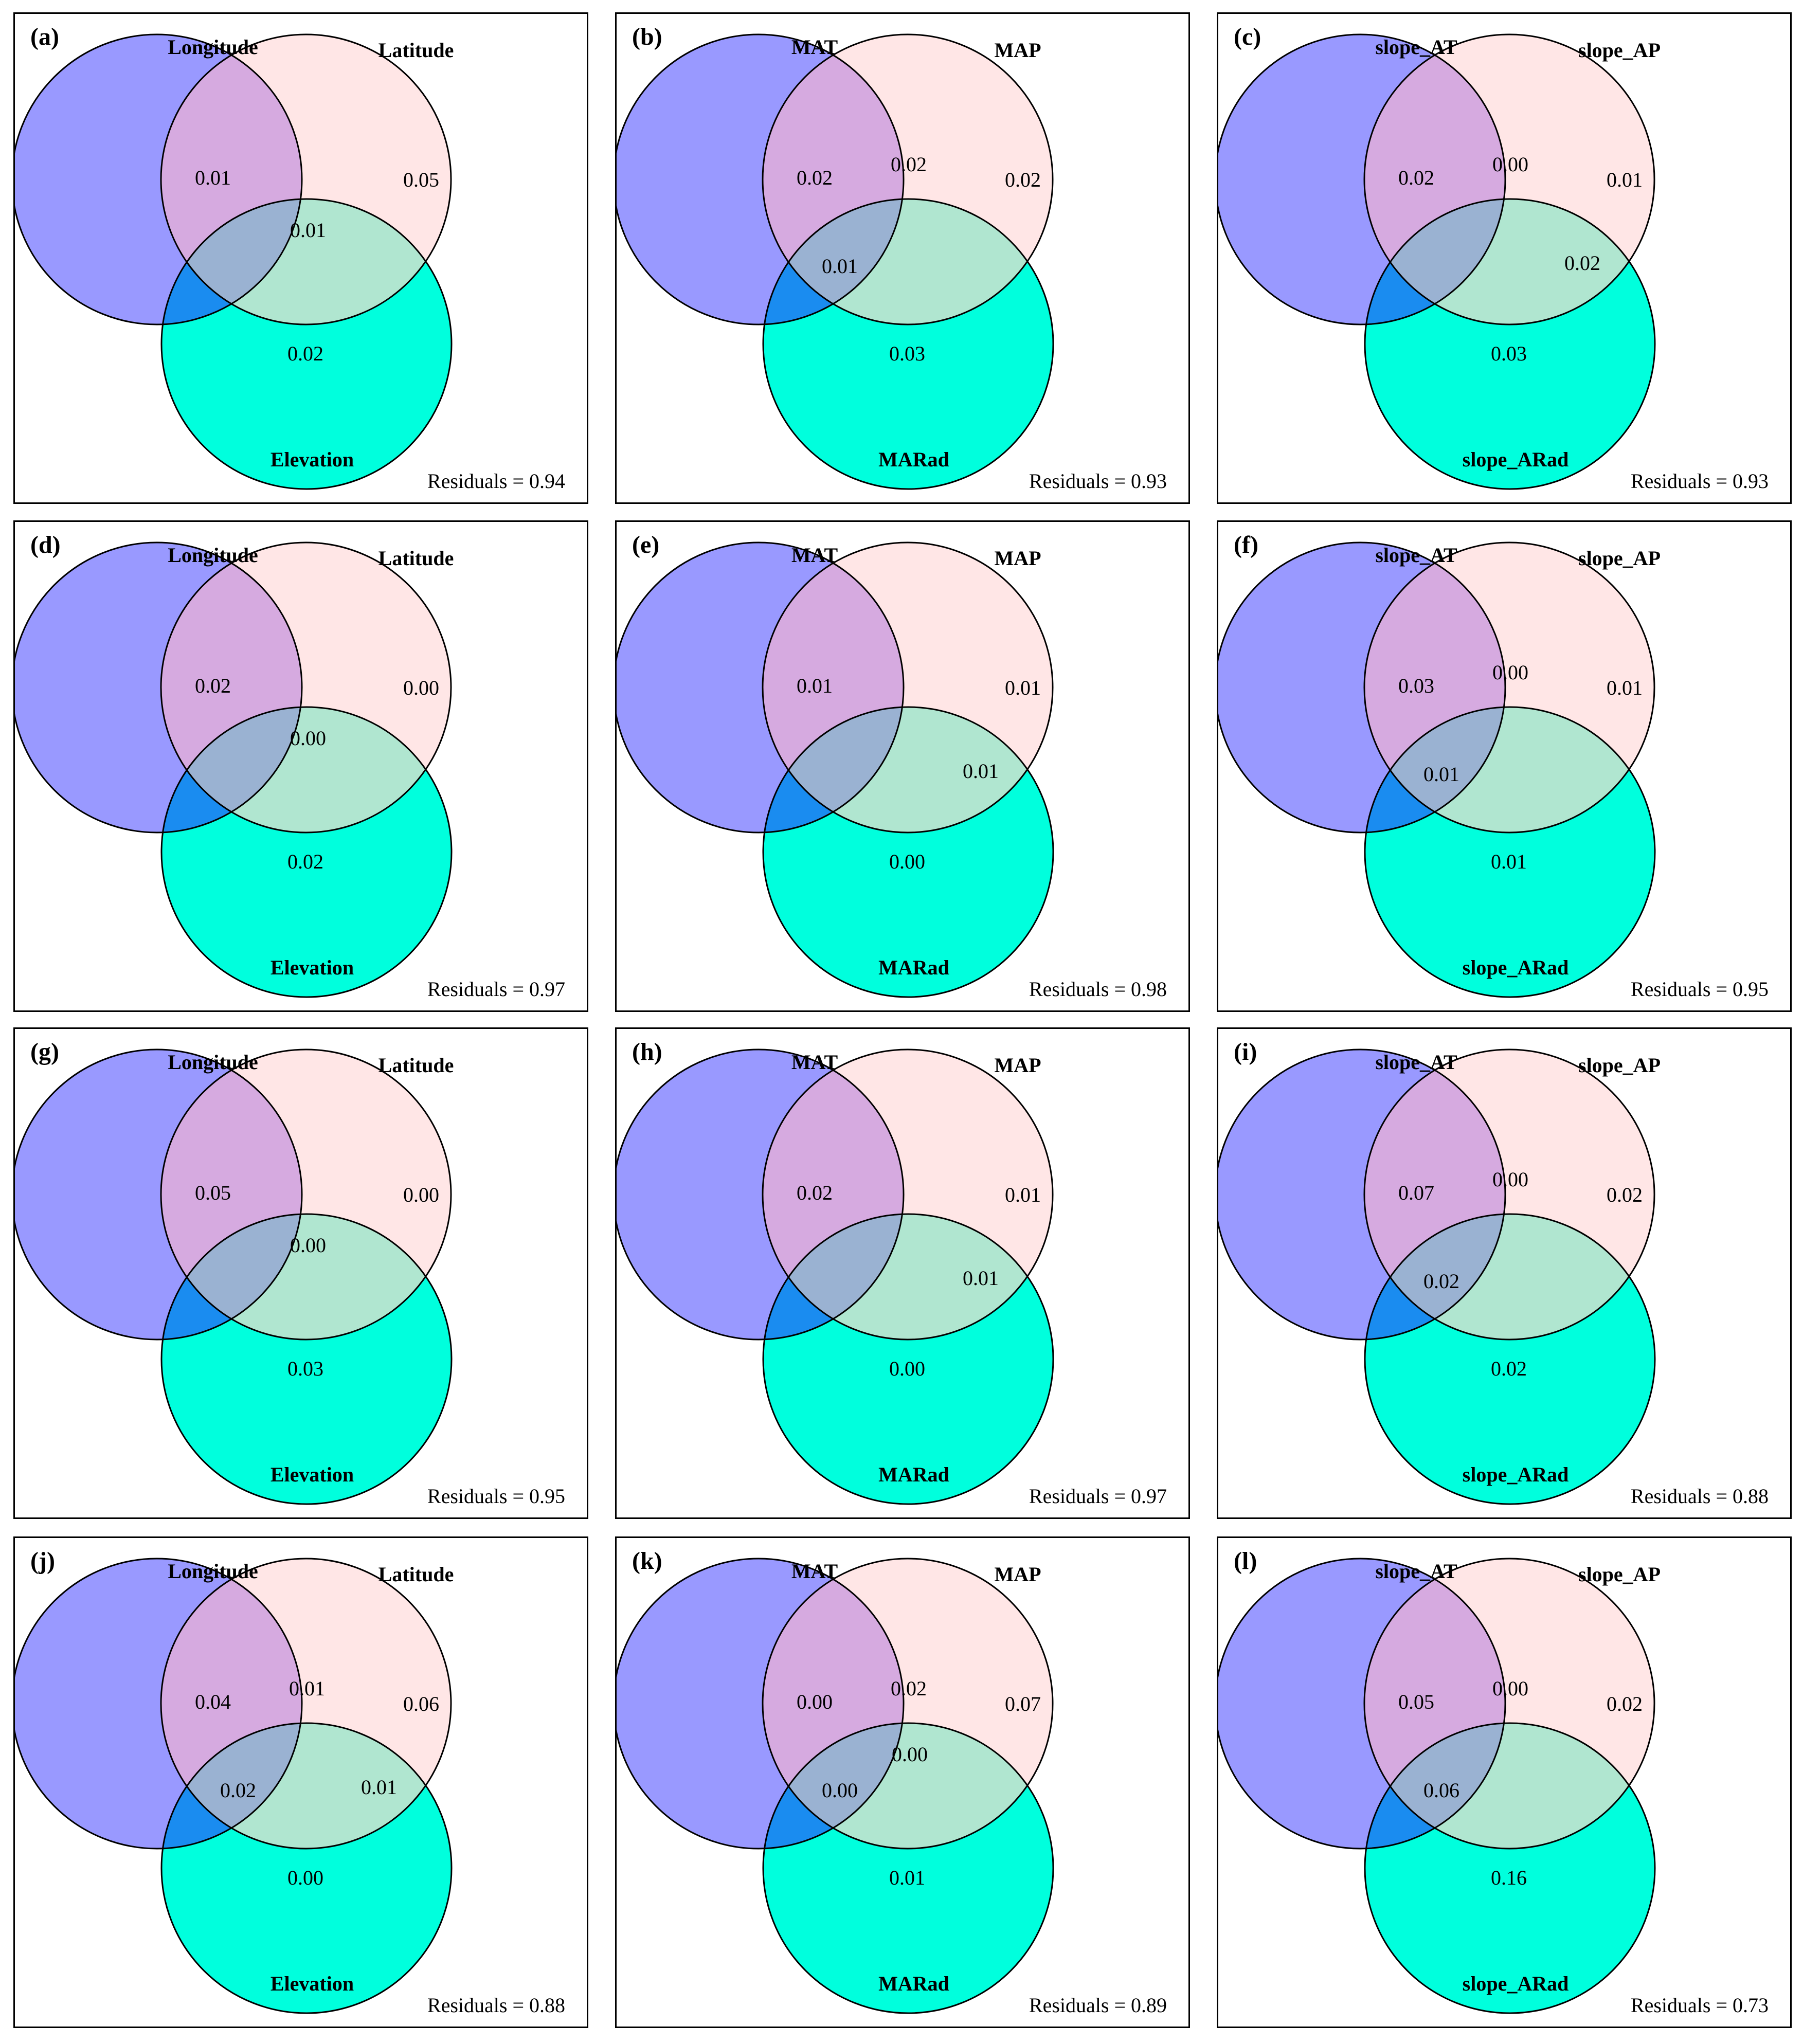 The image size is (1803, 2044). I want to click on region-value-a: 0.05, so click(1416, 1702).